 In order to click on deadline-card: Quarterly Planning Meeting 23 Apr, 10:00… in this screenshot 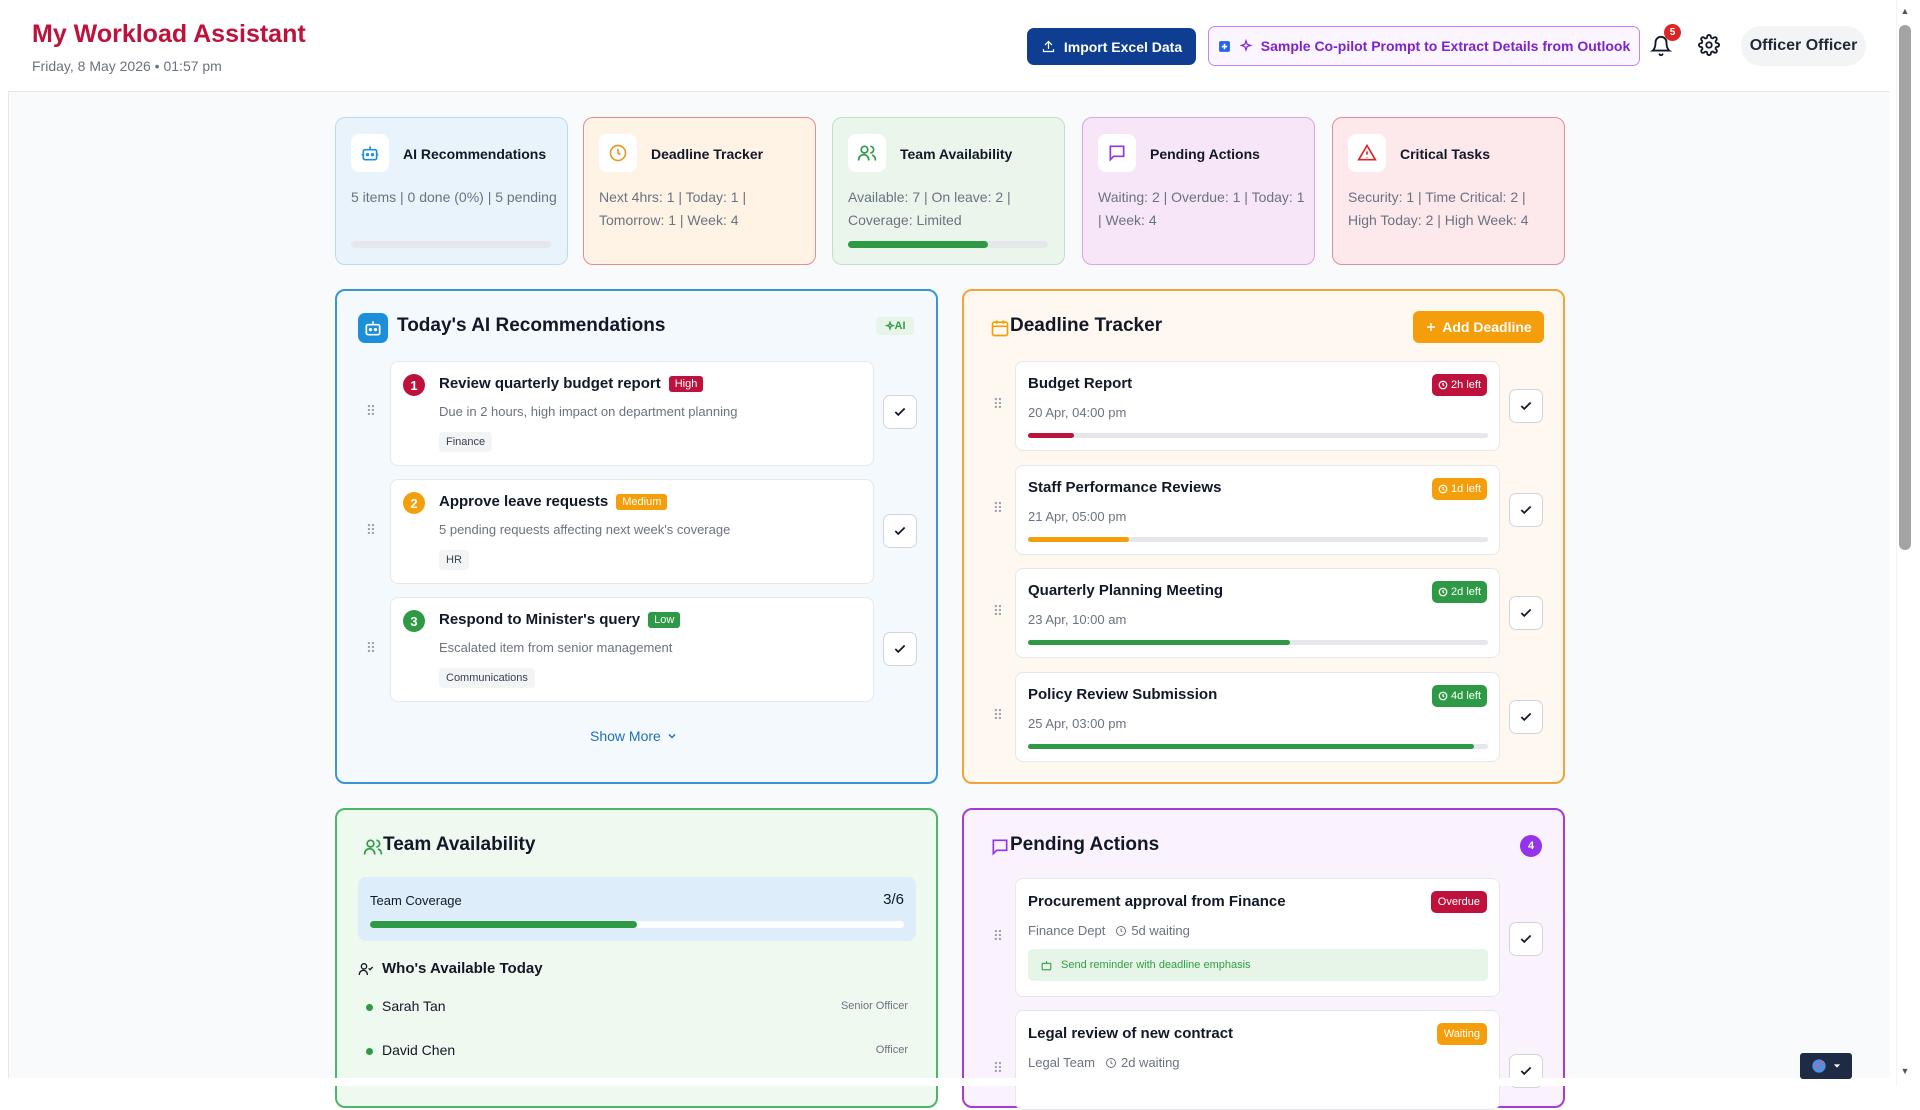, I will do `click(1257, 613)`.